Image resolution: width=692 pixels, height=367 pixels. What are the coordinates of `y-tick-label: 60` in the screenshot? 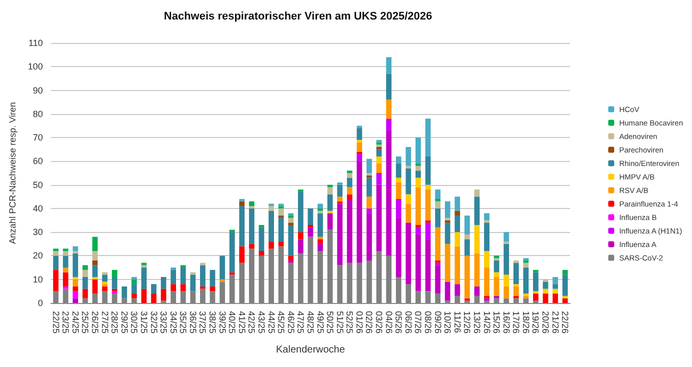 It's located at (37, 161).